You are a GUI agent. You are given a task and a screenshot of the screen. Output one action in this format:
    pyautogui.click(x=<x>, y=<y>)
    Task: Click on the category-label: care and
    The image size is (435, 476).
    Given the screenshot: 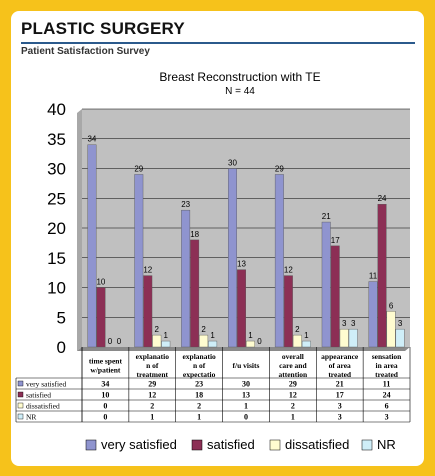 What is the action you would take?
    pyautogui.click(x=293, y=365)
    